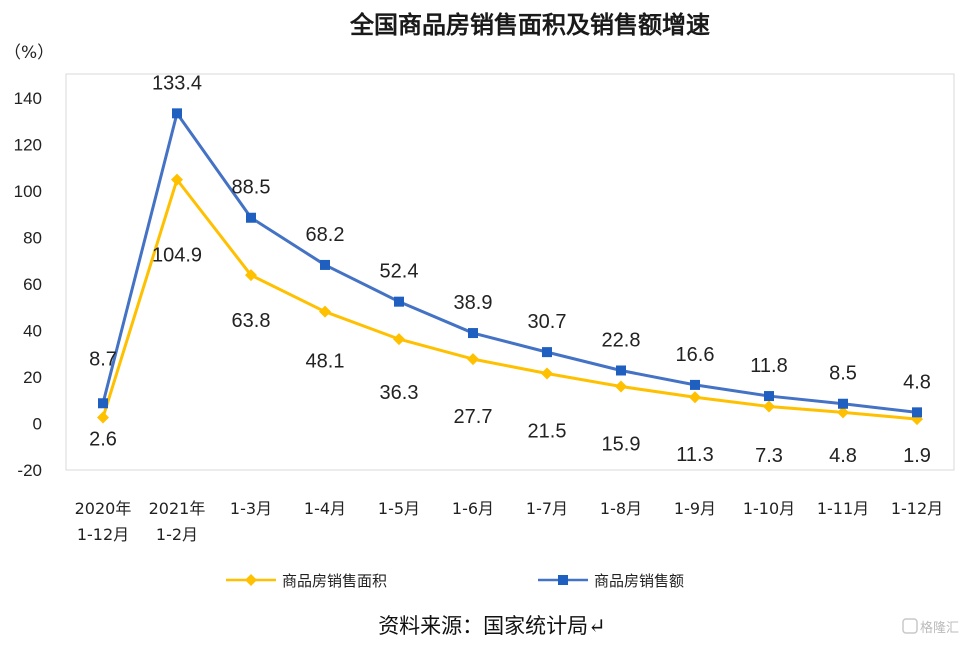 Image resolution: width=979 pixels, height=647 pixels. What do you see at coordinates (103, 508) in the screenshot?
I see `x-tick-label: 2020年` at bounding box center [103, 508].